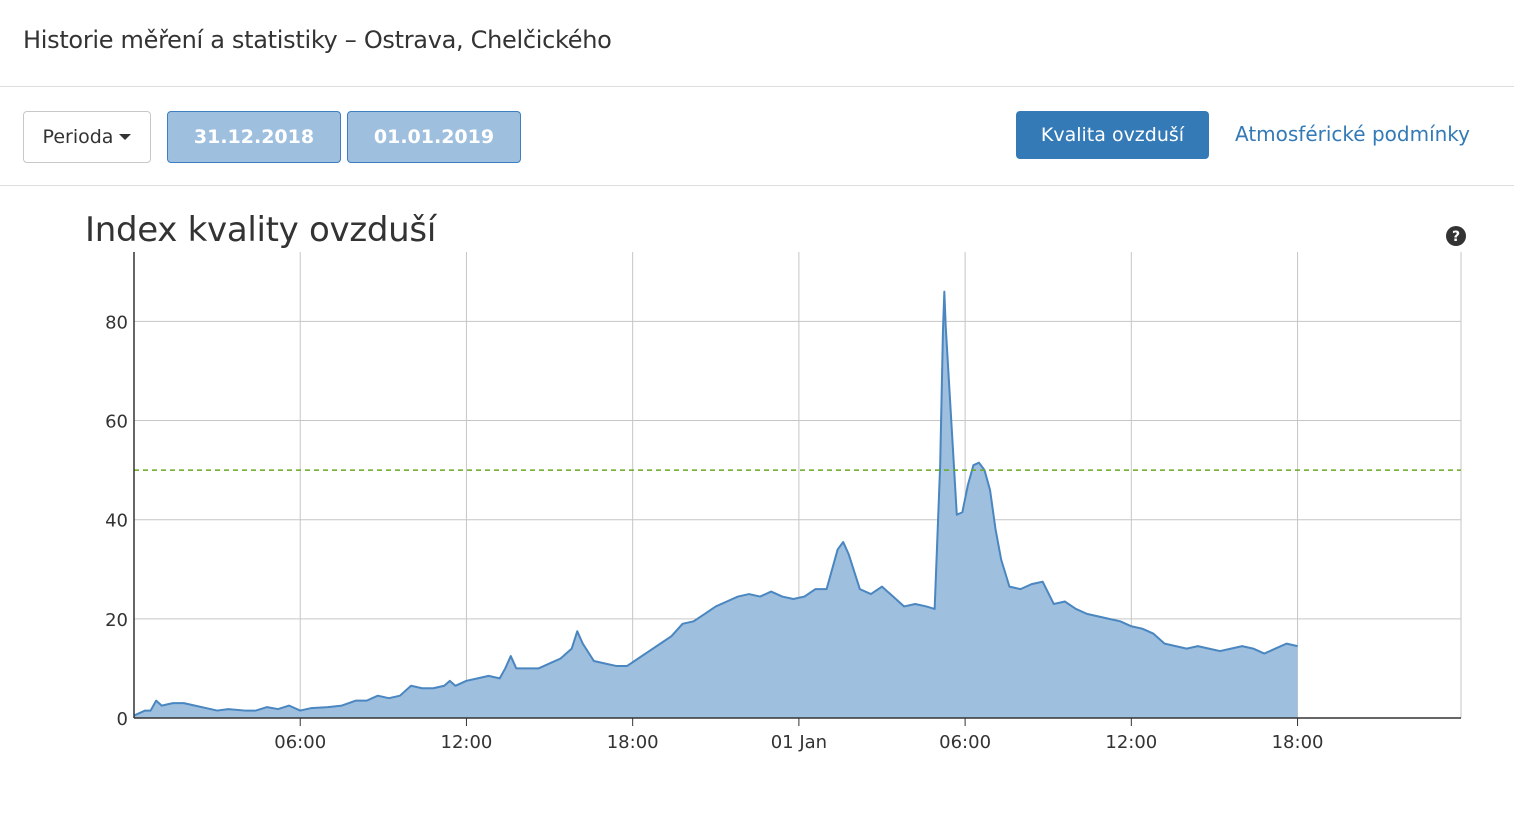 The width and height of the screenshot is (1514, 818). I want to click on period-dropdown-button: Perioda, so click(87, 137).